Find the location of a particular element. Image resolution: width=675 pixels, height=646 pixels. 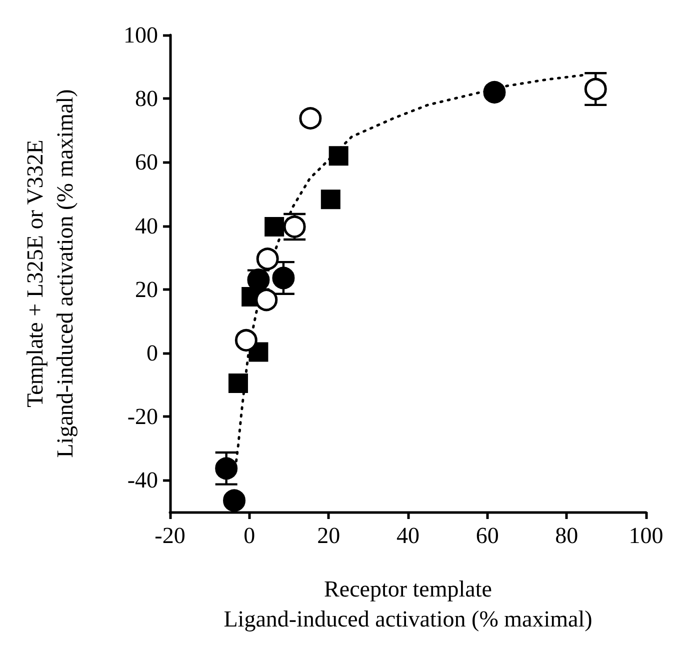

x-tick-label: 80 is located at coordinates (566, 535).